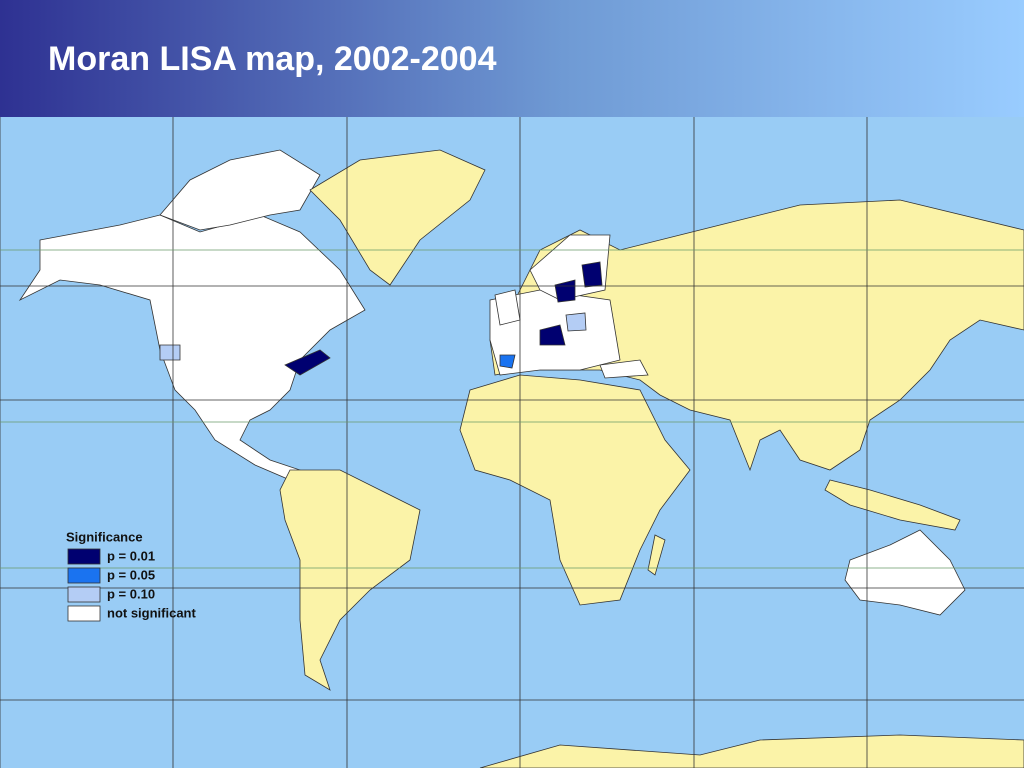 Image resolution: width=1024 pixels, height=768 pixels. I want to click on arctic-islands, so click(240, 190).